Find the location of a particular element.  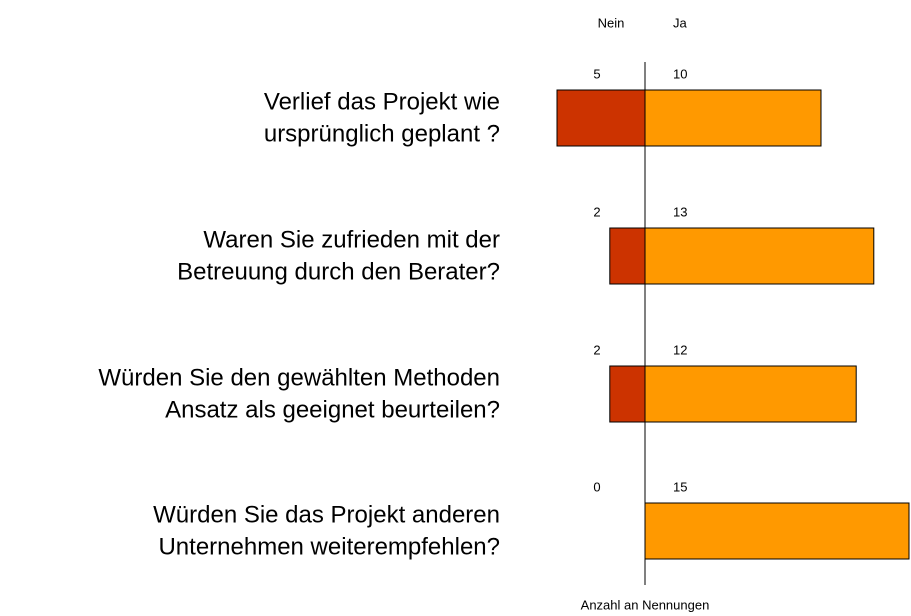

category-label: Unternehmen weiterempfehlen? is located at coordinates (329, 546).